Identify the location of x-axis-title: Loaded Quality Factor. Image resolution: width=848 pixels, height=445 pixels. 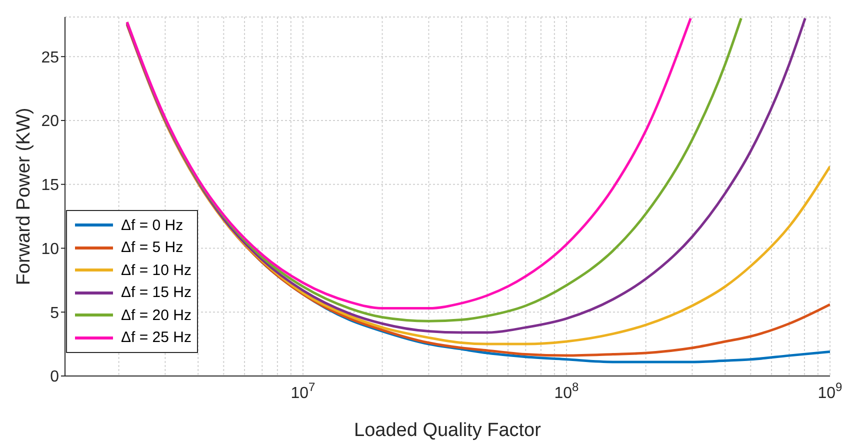
(448, 430).